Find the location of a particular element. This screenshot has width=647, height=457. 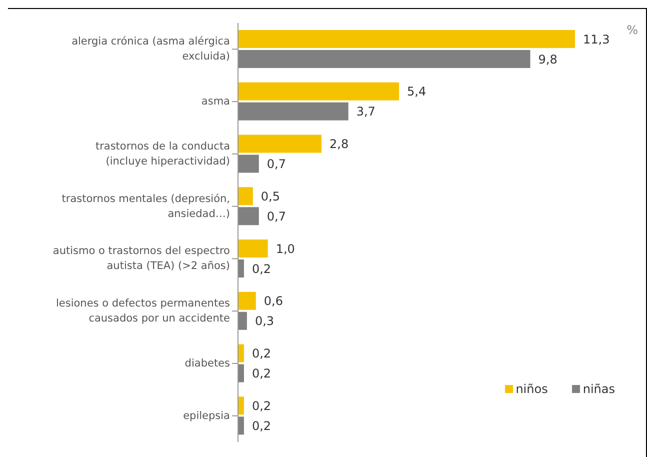

data-label: 0,3 is located at coordinates (264, 321).